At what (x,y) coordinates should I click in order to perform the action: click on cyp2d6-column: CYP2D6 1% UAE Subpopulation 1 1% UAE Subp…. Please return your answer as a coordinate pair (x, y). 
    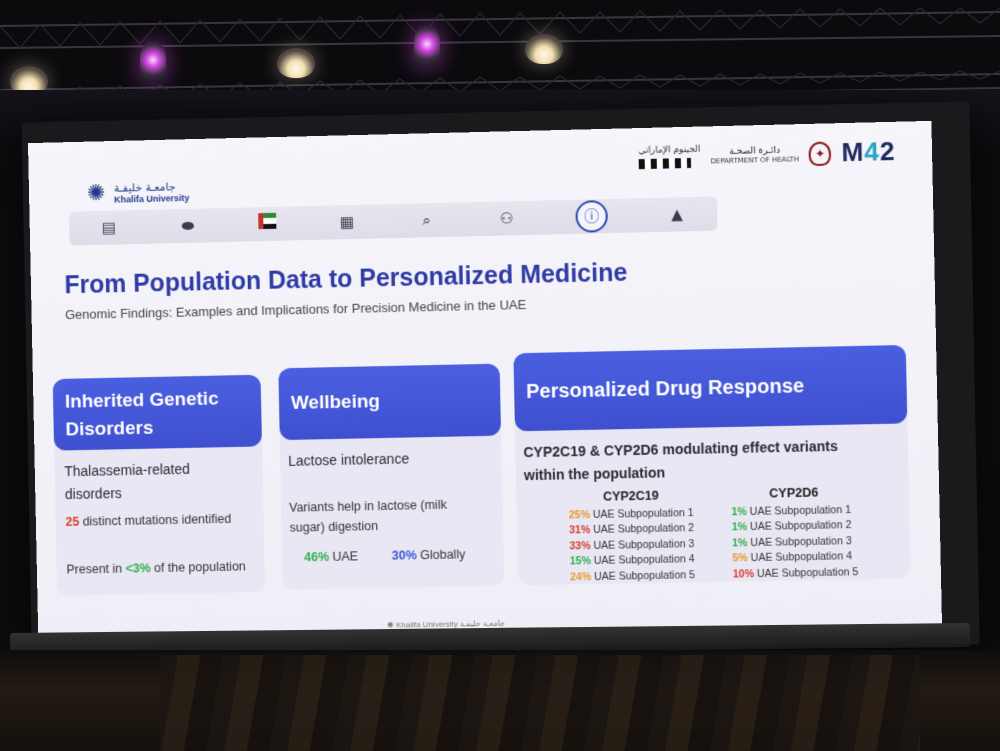
    Looking at the image, I should click on (794, 534).